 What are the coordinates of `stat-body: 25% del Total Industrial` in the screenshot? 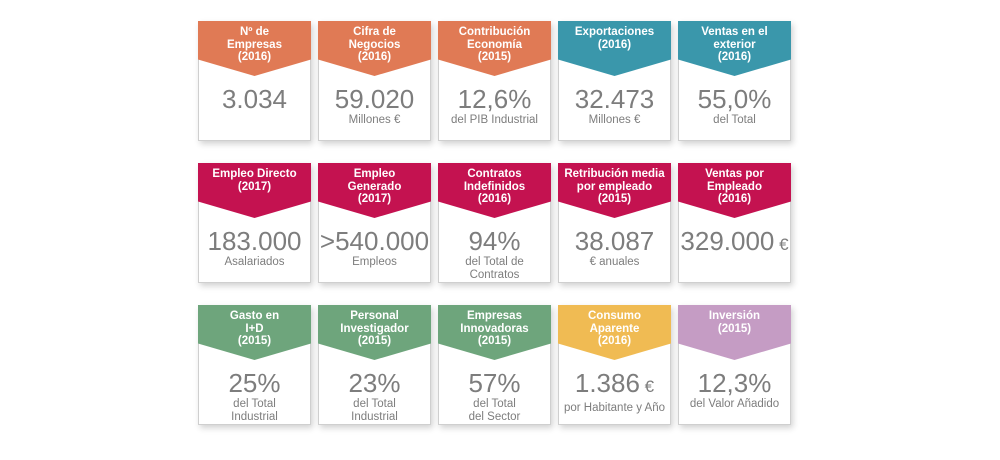 It's located at (254, 396).